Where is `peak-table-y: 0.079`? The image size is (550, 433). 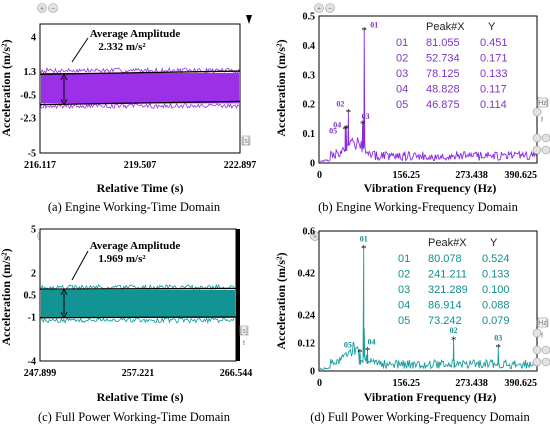 peak-table-y: 0.079 is located at coordinates (496, 321).